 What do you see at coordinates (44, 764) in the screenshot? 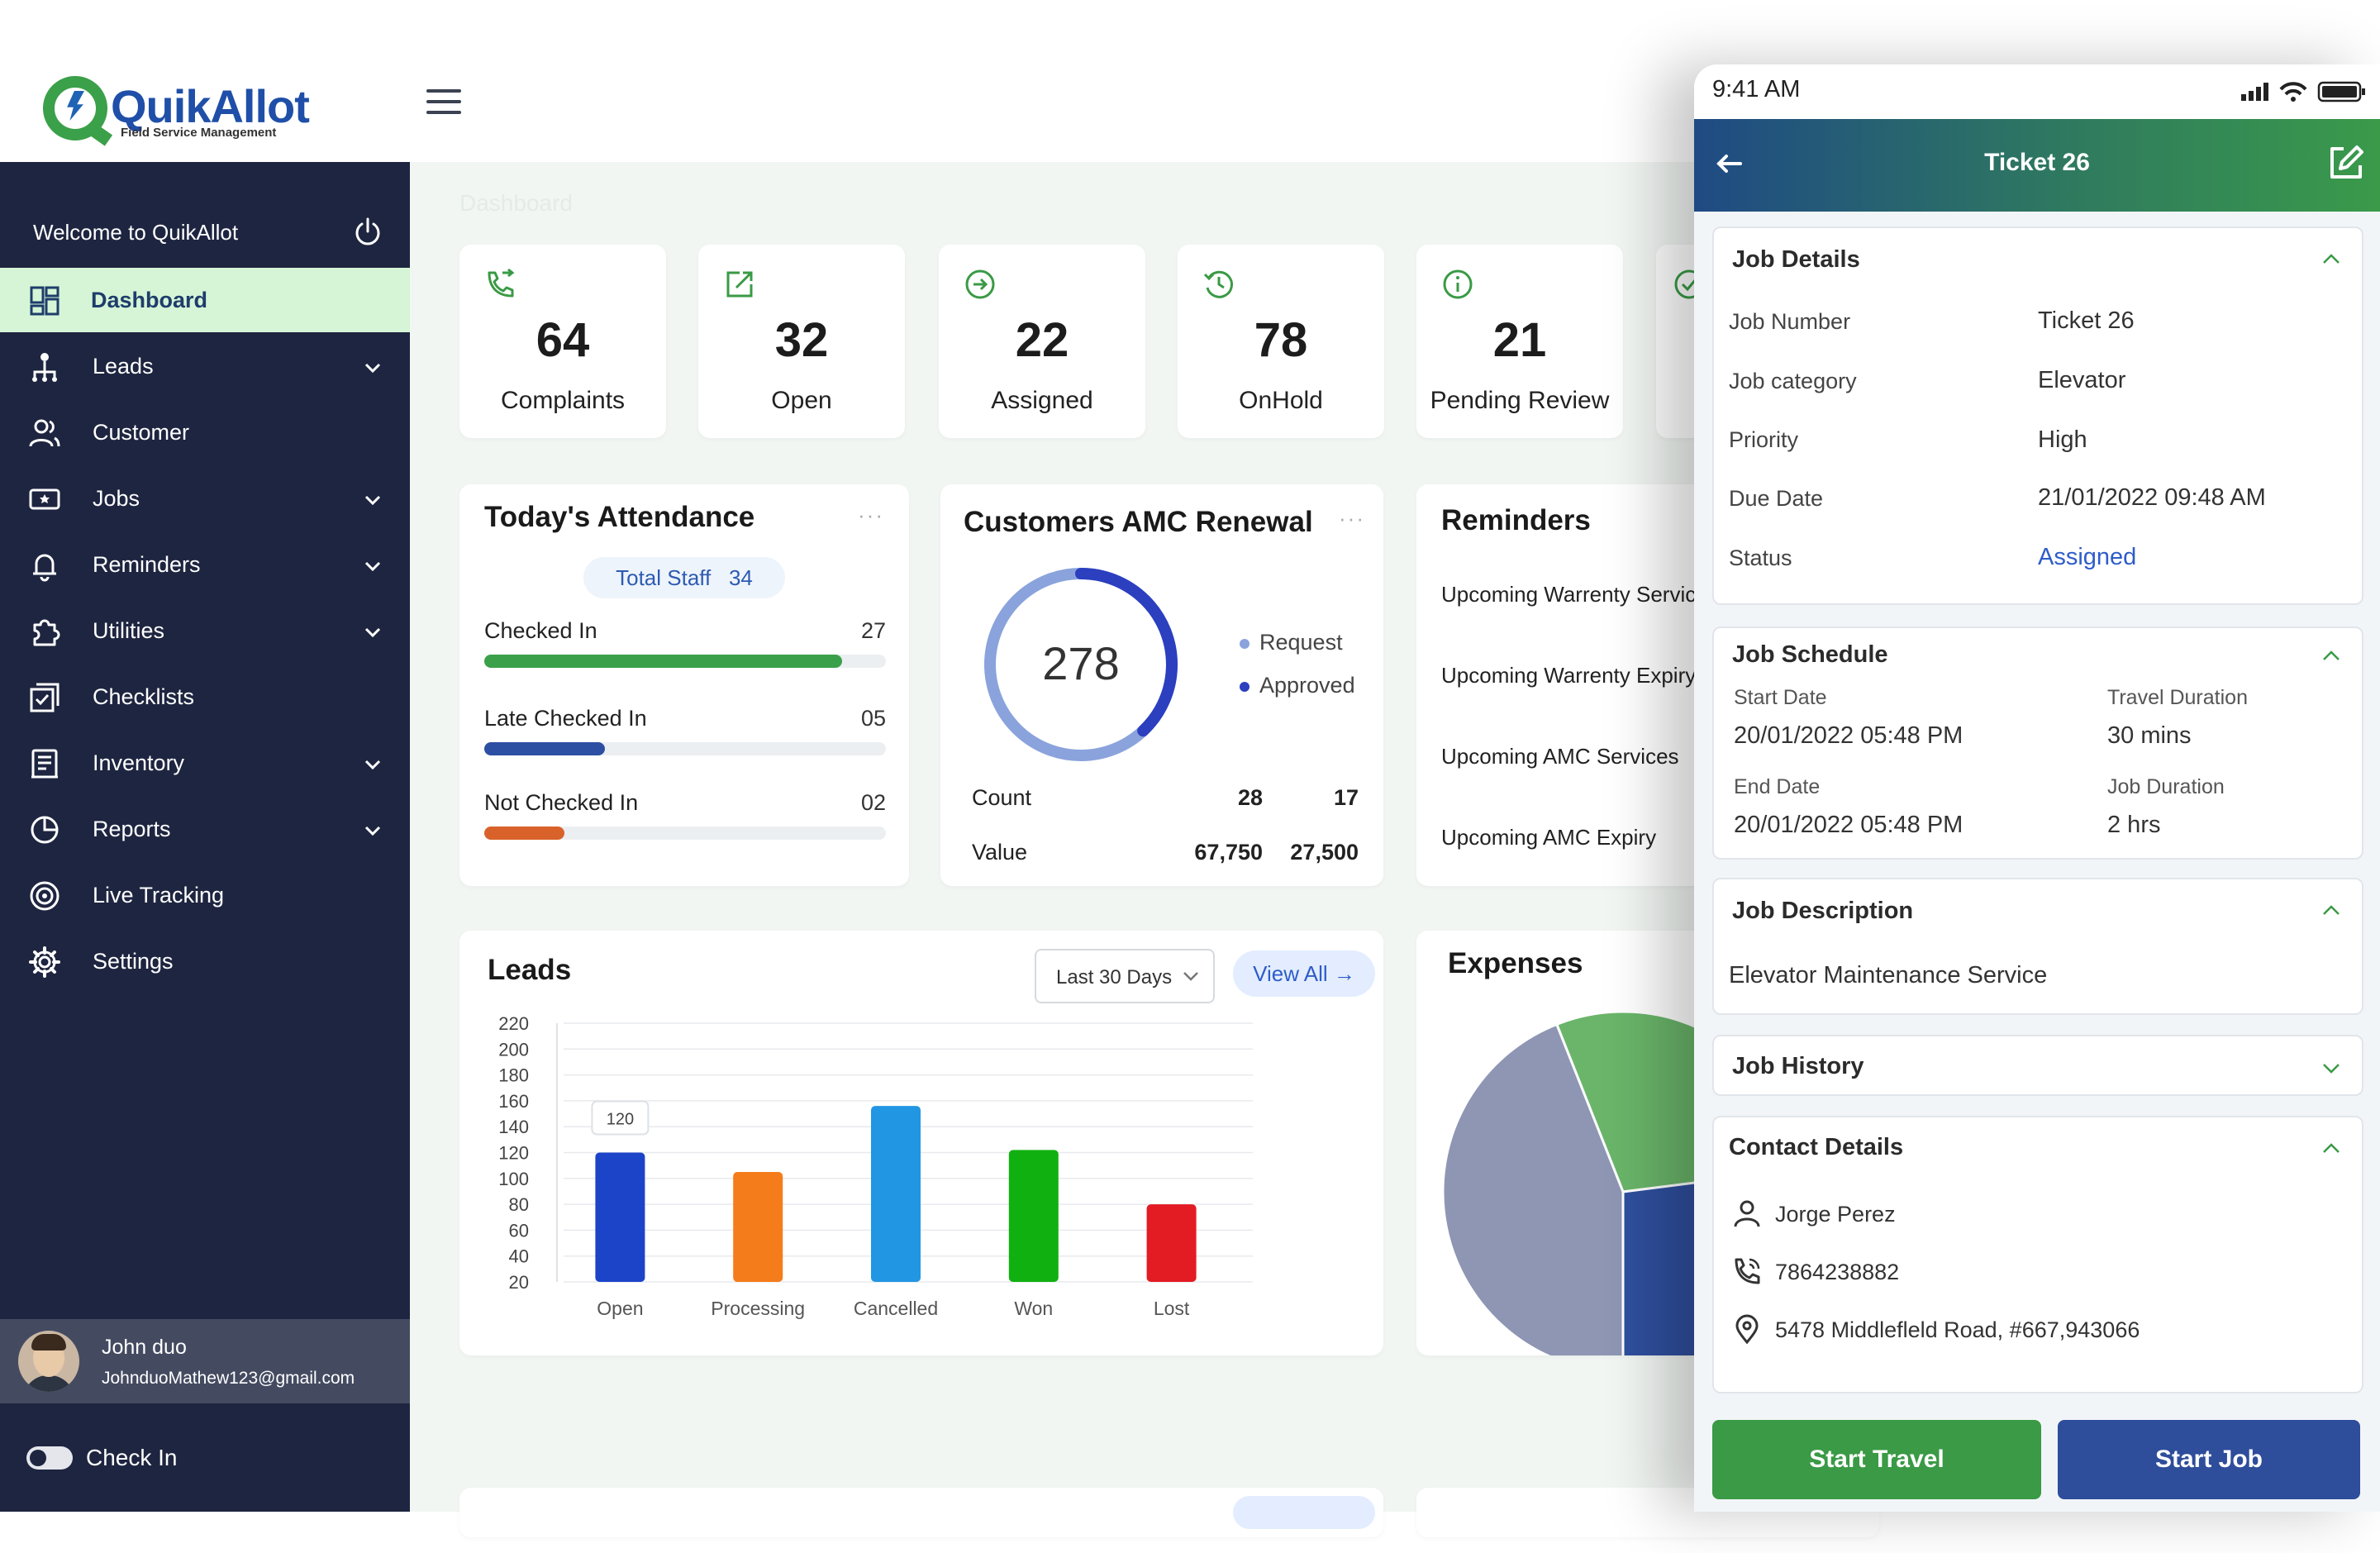
I see `inventory-icon` at bounding box center [44, 764].